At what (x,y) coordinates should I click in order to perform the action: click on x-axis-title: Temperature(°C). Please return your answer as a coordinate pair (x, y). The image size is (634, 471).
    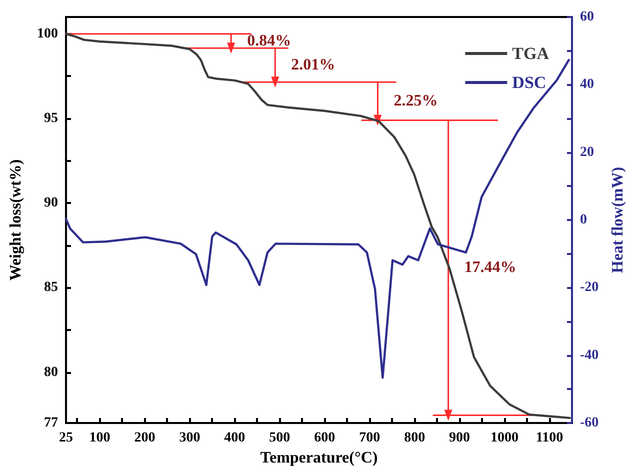
    Looking at the image, I should click on (319, 457).